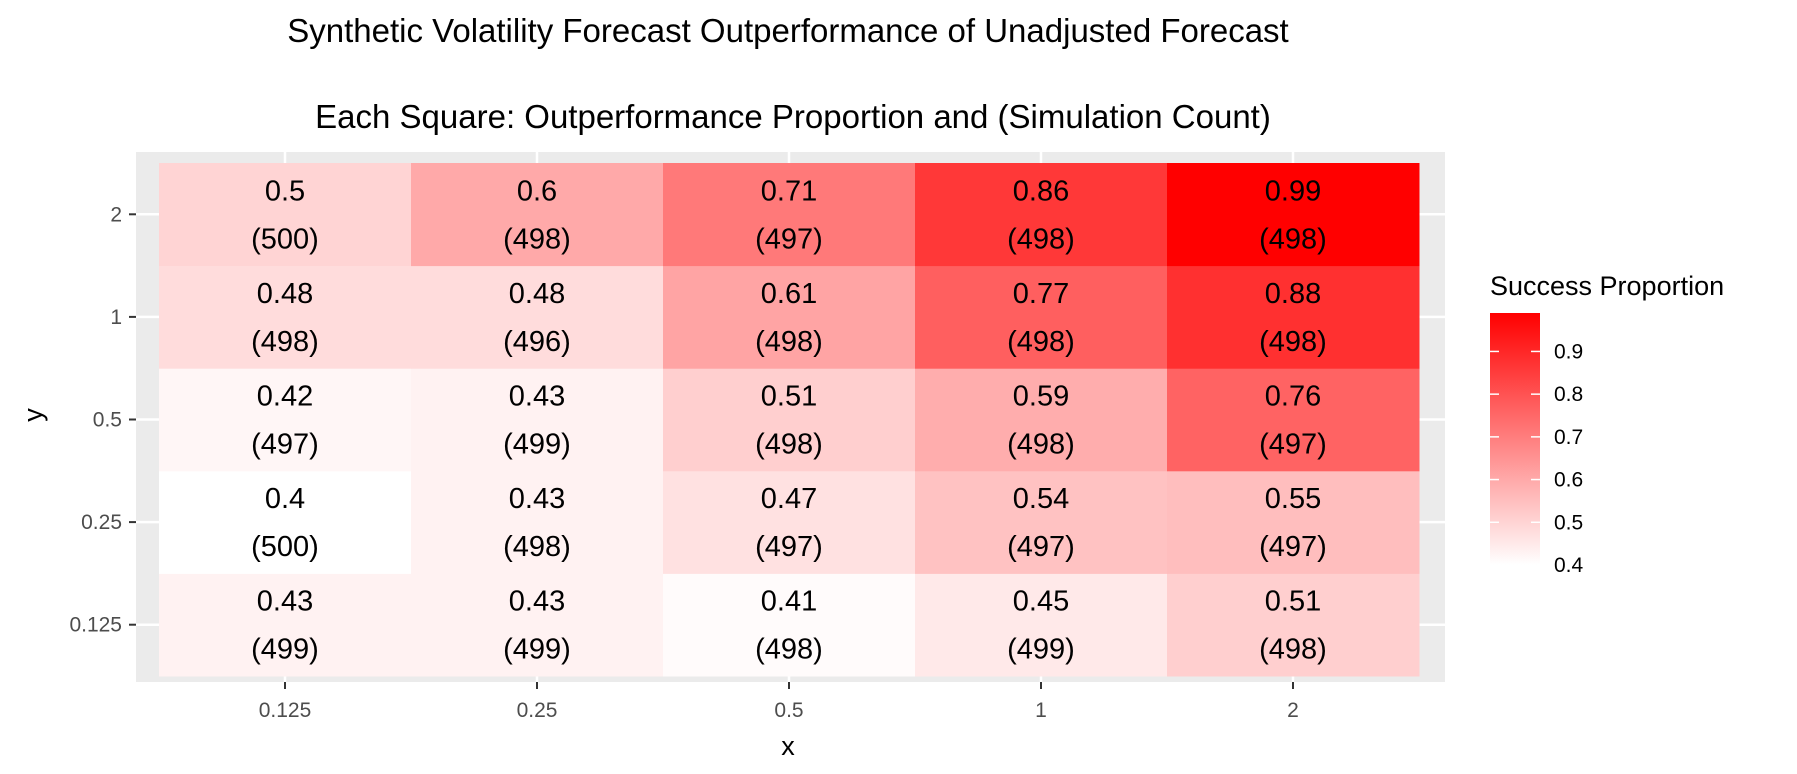 The width and height of the screenshot is (1797, 774). What do you see at coordinates (285, 397) in the screenshot?
I see `cell-value-label: 0.42` at bounding box center [285, 397].